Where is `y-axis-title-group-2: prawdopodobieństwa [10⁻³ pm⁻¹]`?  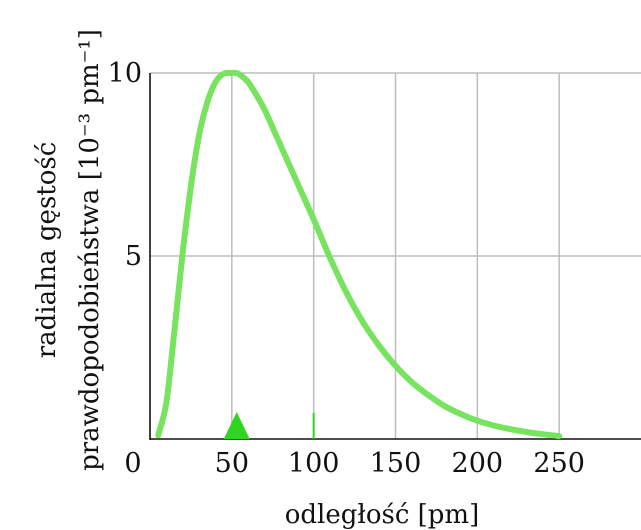 y-axis-title-group-2: prawdopodobieństwa [10⁻³ pm⁻¹] is located at coordinates (90, 250).